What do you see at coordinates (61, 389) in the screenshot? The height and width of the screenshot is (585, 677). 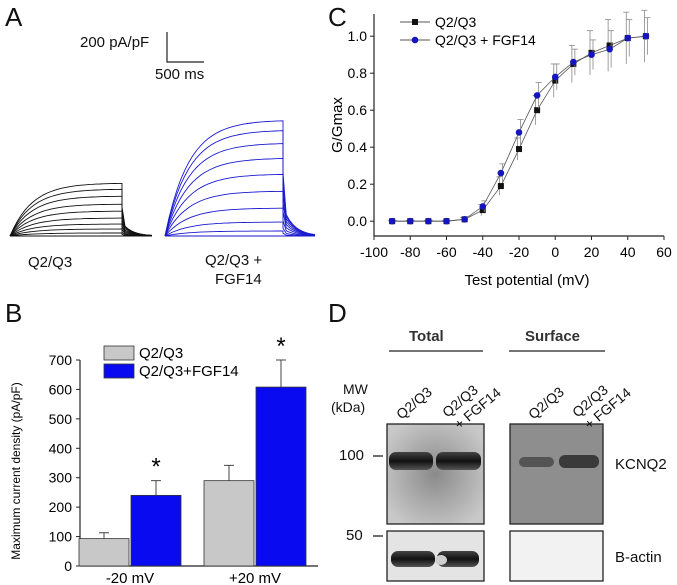 I see `y-tick-label: 600` at bounding box center [61, 389].